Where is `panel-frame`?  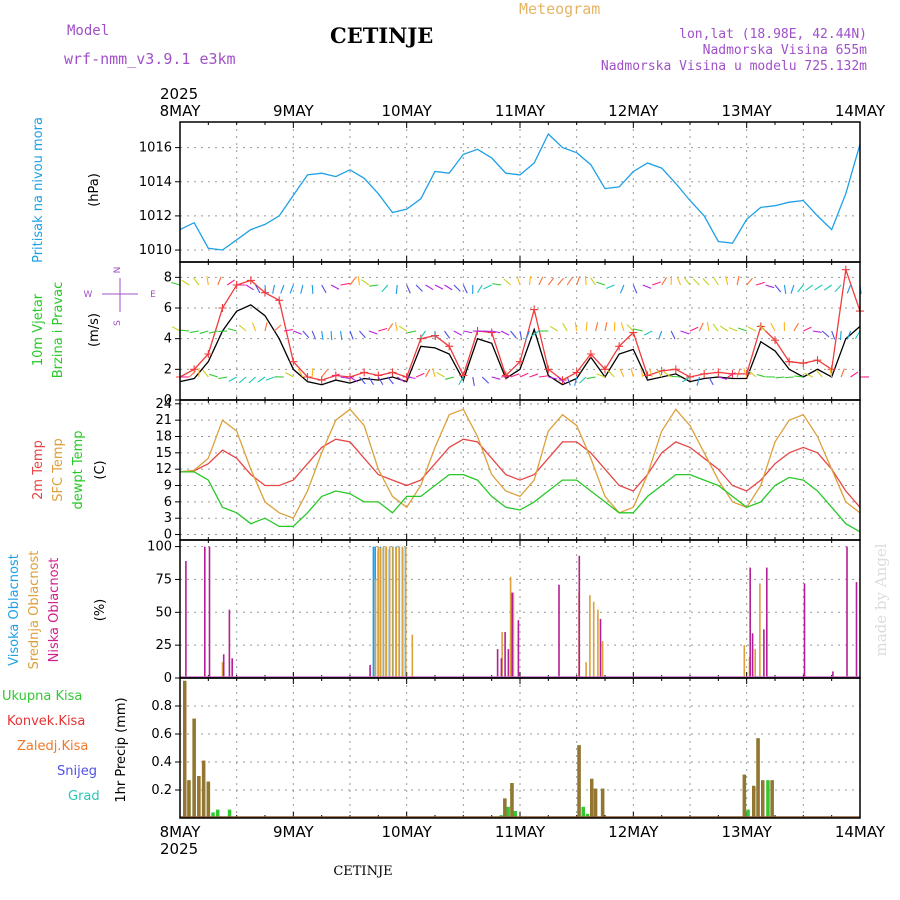
panel-frame is located at coordinates (520, 609).